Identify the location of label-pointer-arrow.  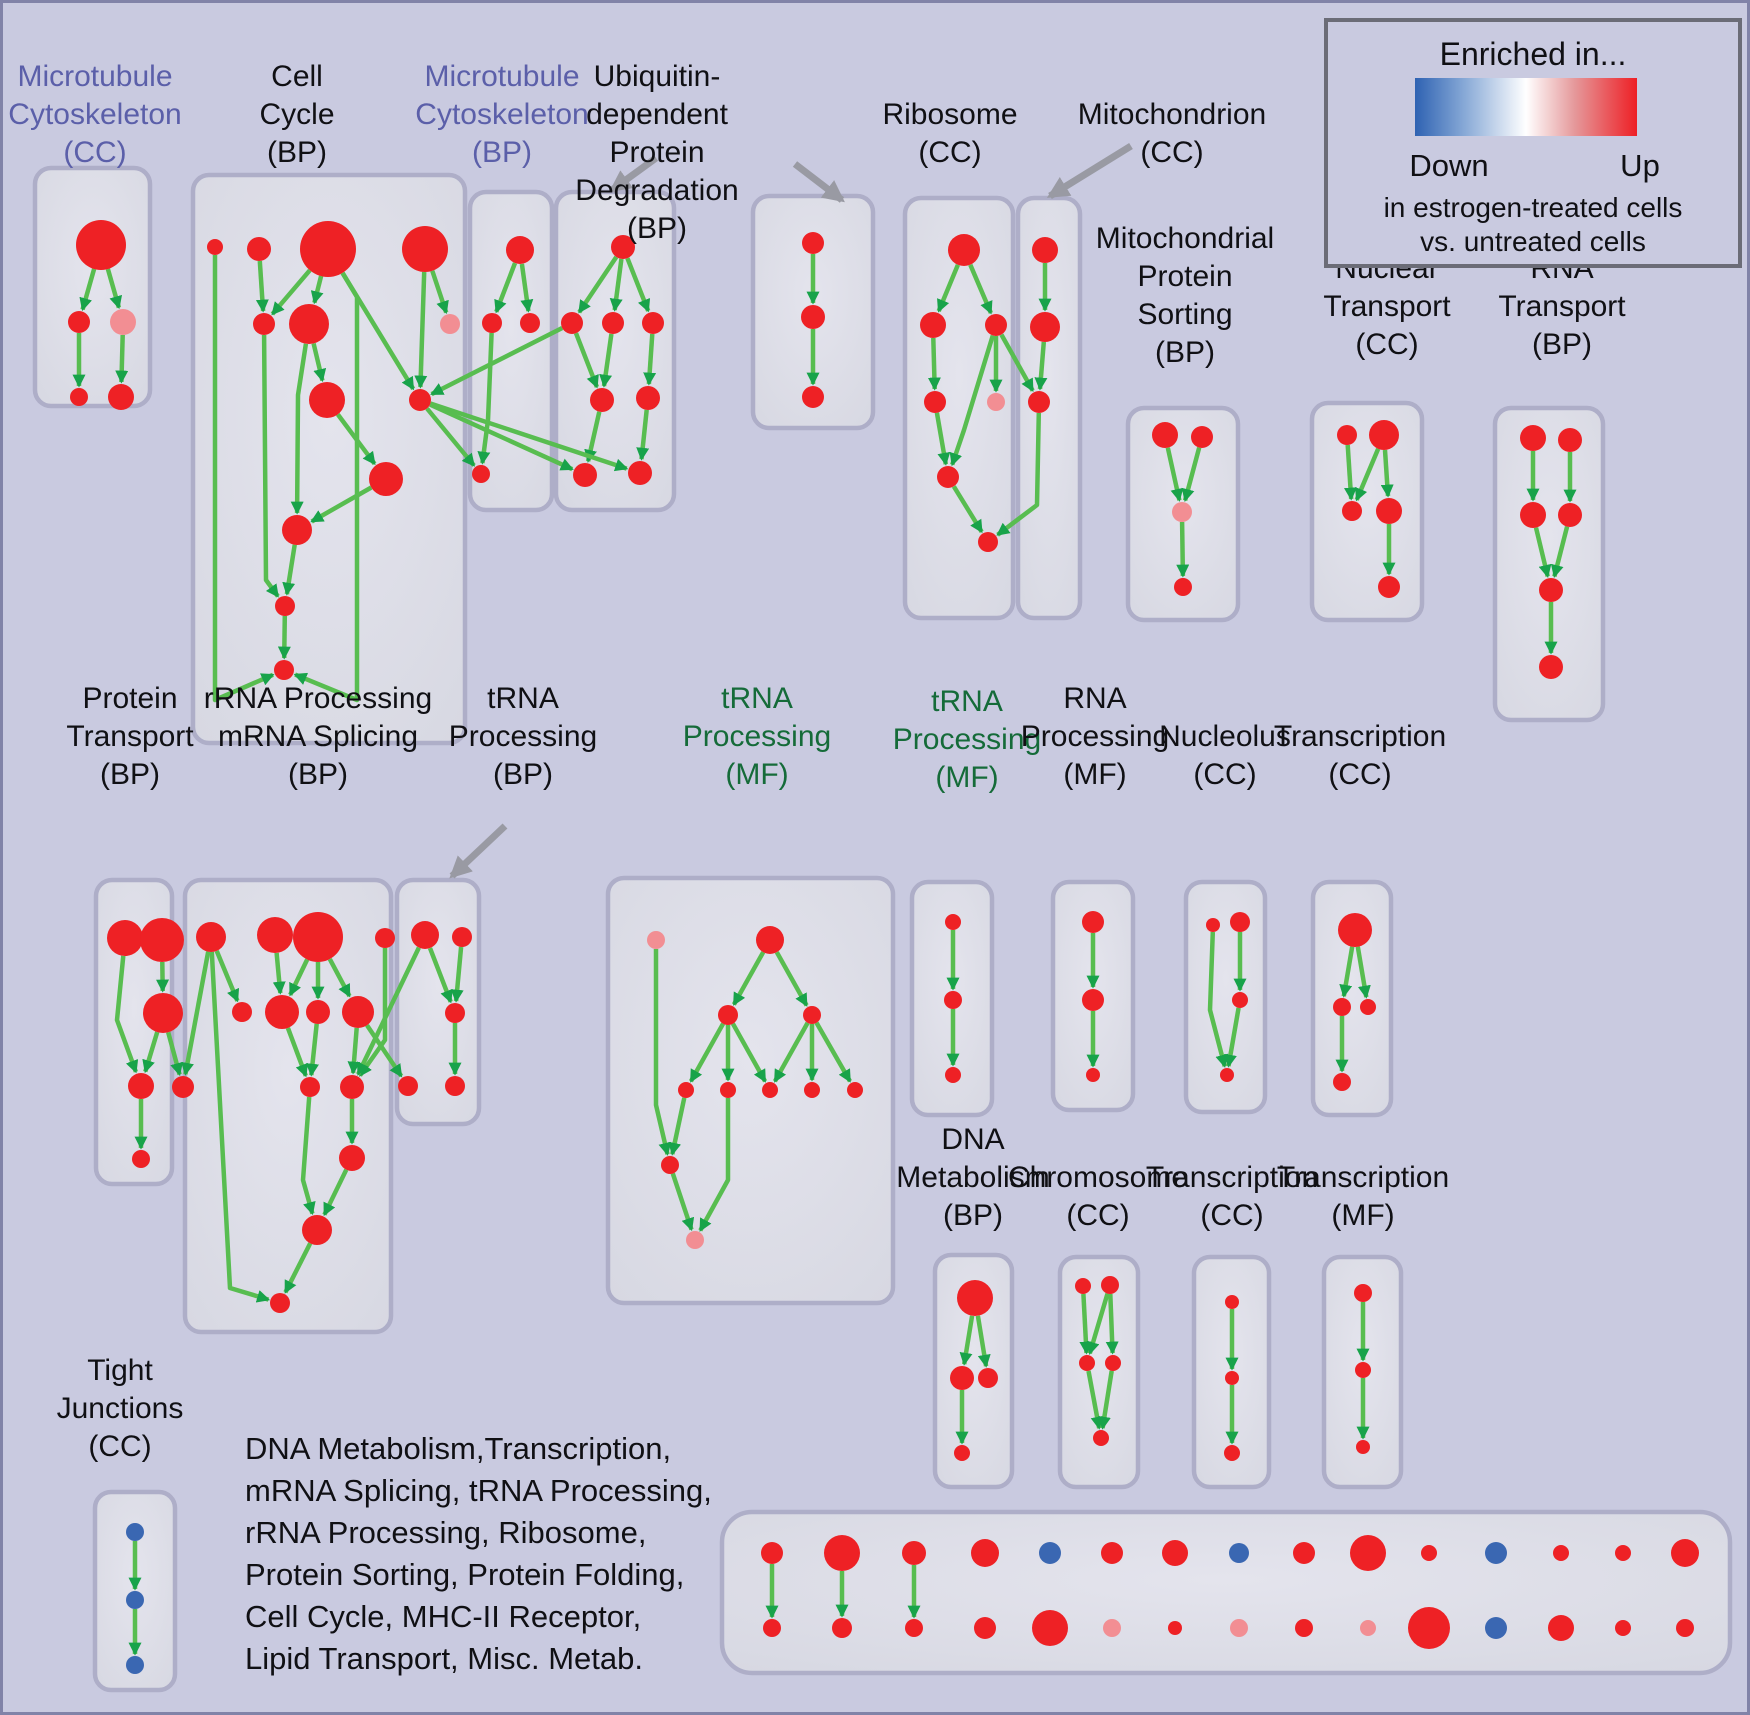
(818, 182).